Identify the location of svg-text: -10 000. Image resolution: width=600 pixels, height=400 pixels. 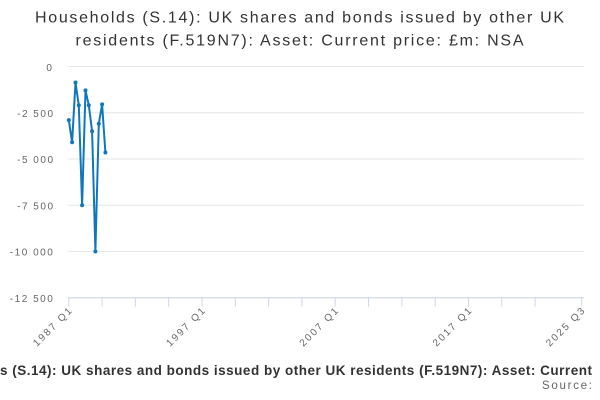
(31, 253).